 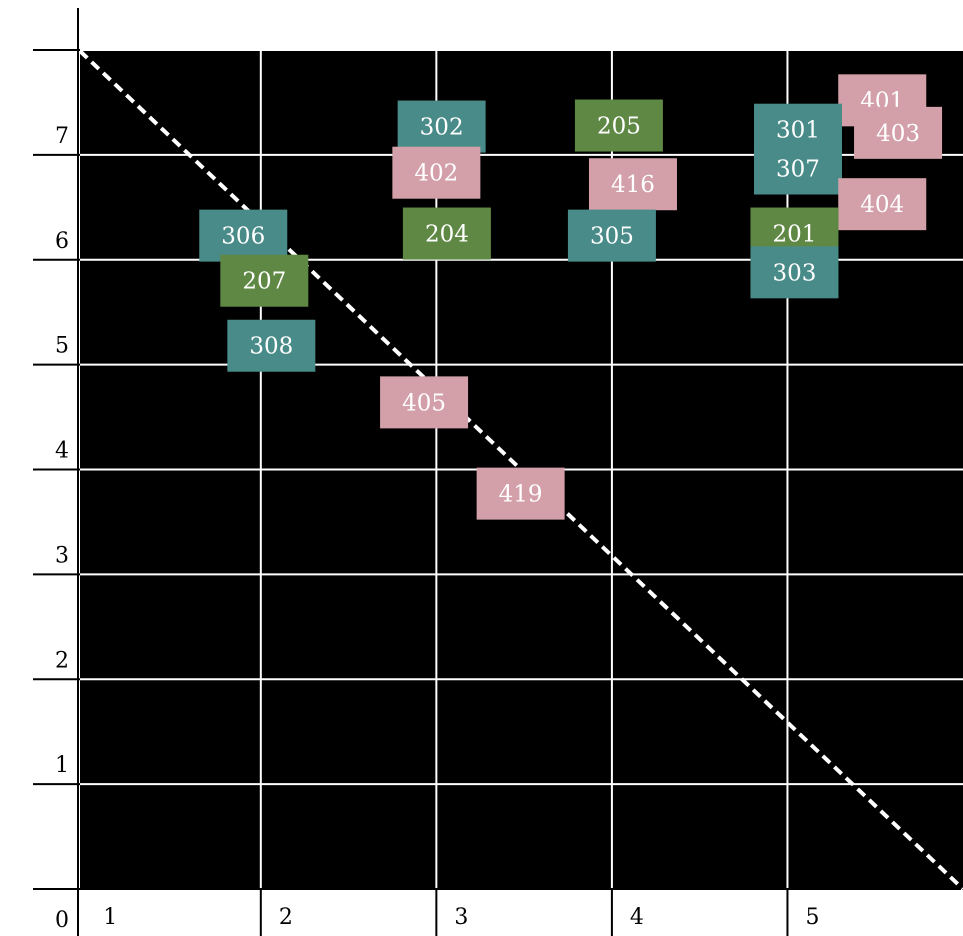 I want to click on data-point-label: 404, so click(x=882, y=205).